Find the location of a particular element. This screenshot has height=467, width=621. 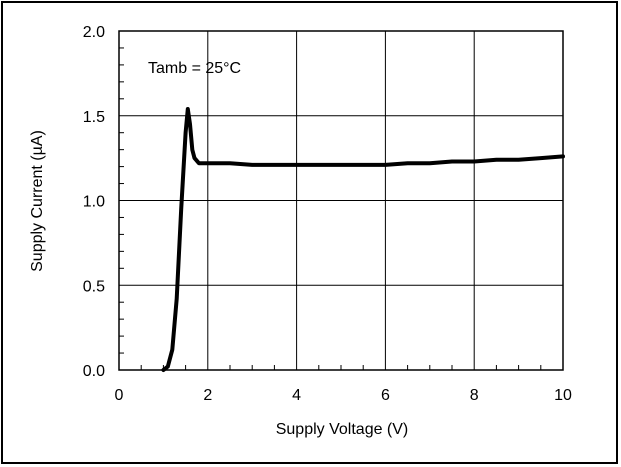

x-tick-label-3: 6 is located at coordinates (385, 395).